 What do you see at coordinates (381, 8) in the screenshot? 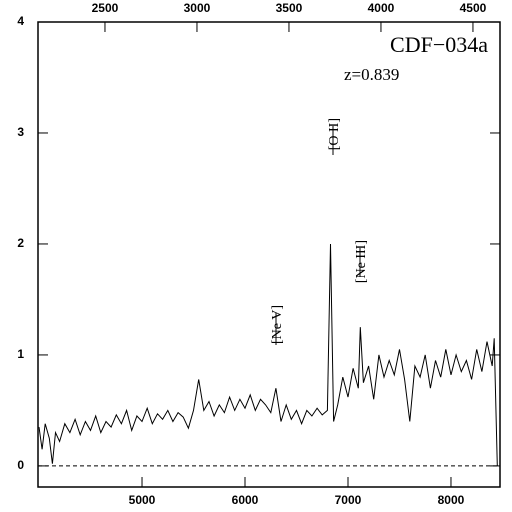
I see `x2-tick-label: 4000` at bounding box center [381, 8].